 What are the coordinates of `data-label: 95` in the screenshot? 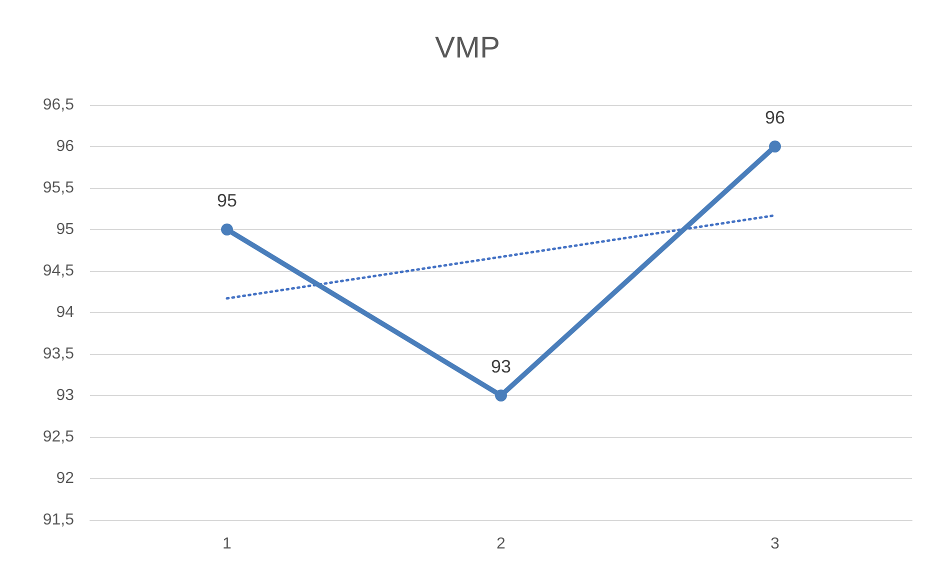 It's located at (227, 200).